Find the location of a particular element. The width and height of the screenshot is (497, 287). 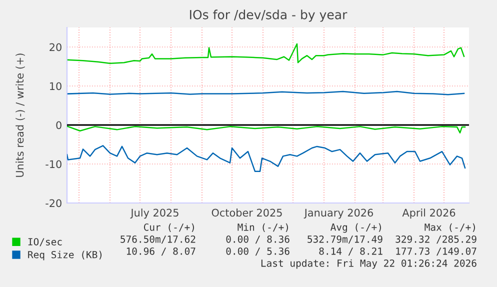

text: 329.32 /285.29 is located at coordinates (436, 239).